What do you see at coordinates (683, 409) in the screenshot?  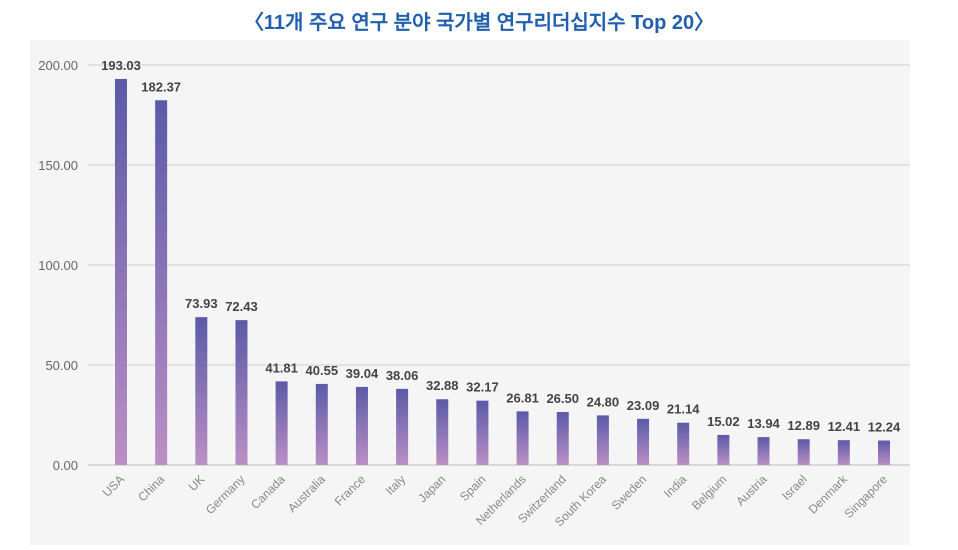 I see `data-label: 21.14` at bounding box center [683, 409].